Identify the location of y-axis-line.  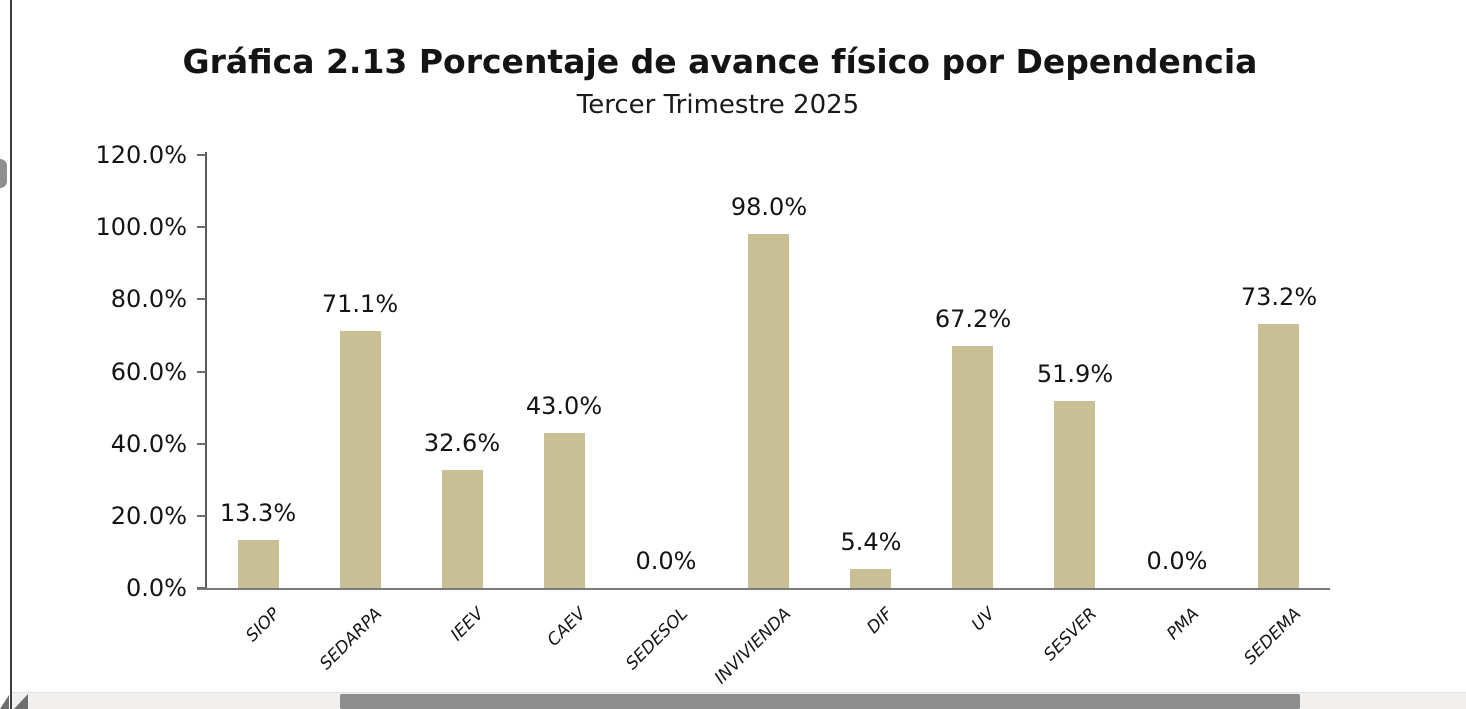
(206, 371).